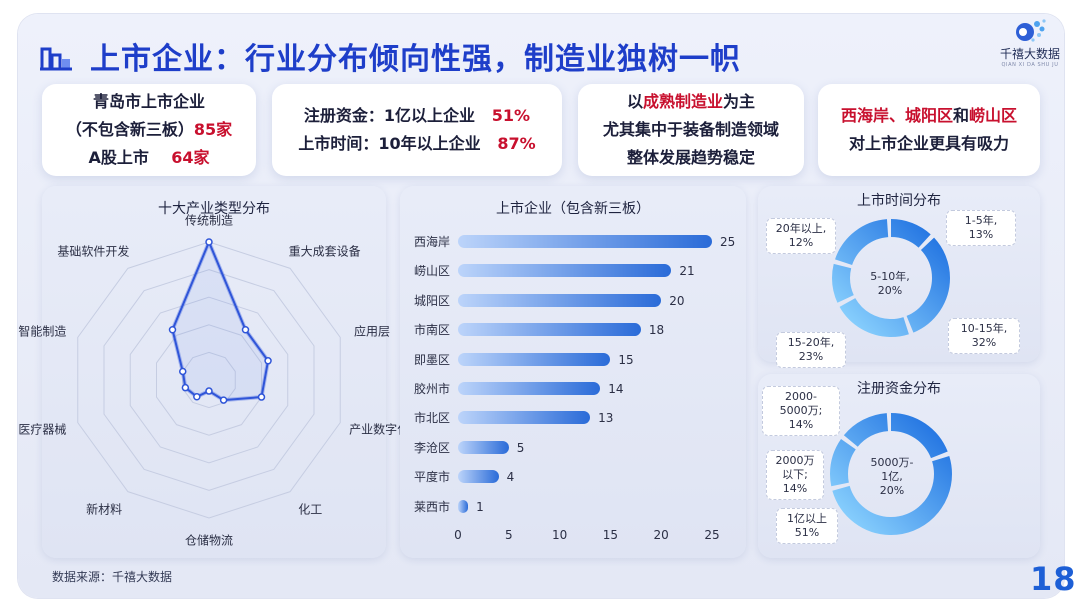 This screenshot has width=1080, height=608. I want to click on listed-total-value: 85家, so click(213, 129).